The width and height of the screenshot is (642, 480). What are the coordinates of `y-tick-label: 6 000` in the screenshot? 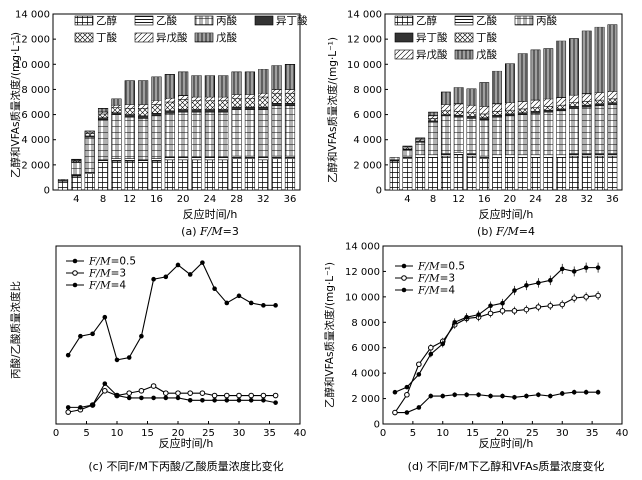 It's located at (367, 115).